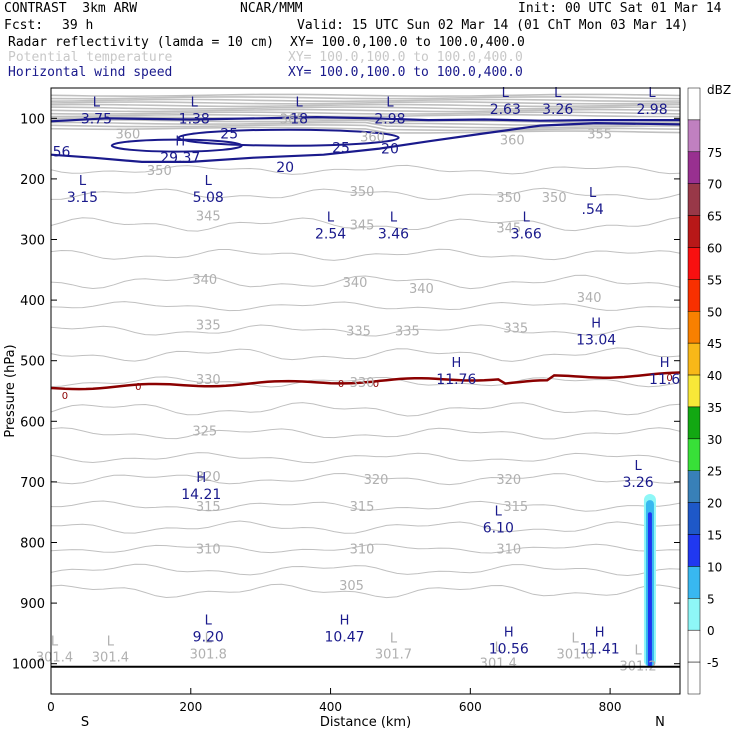 This screenshot has width=740, height=740. I want to click on theta-extreme-value: 301.4, so click(54, 658).